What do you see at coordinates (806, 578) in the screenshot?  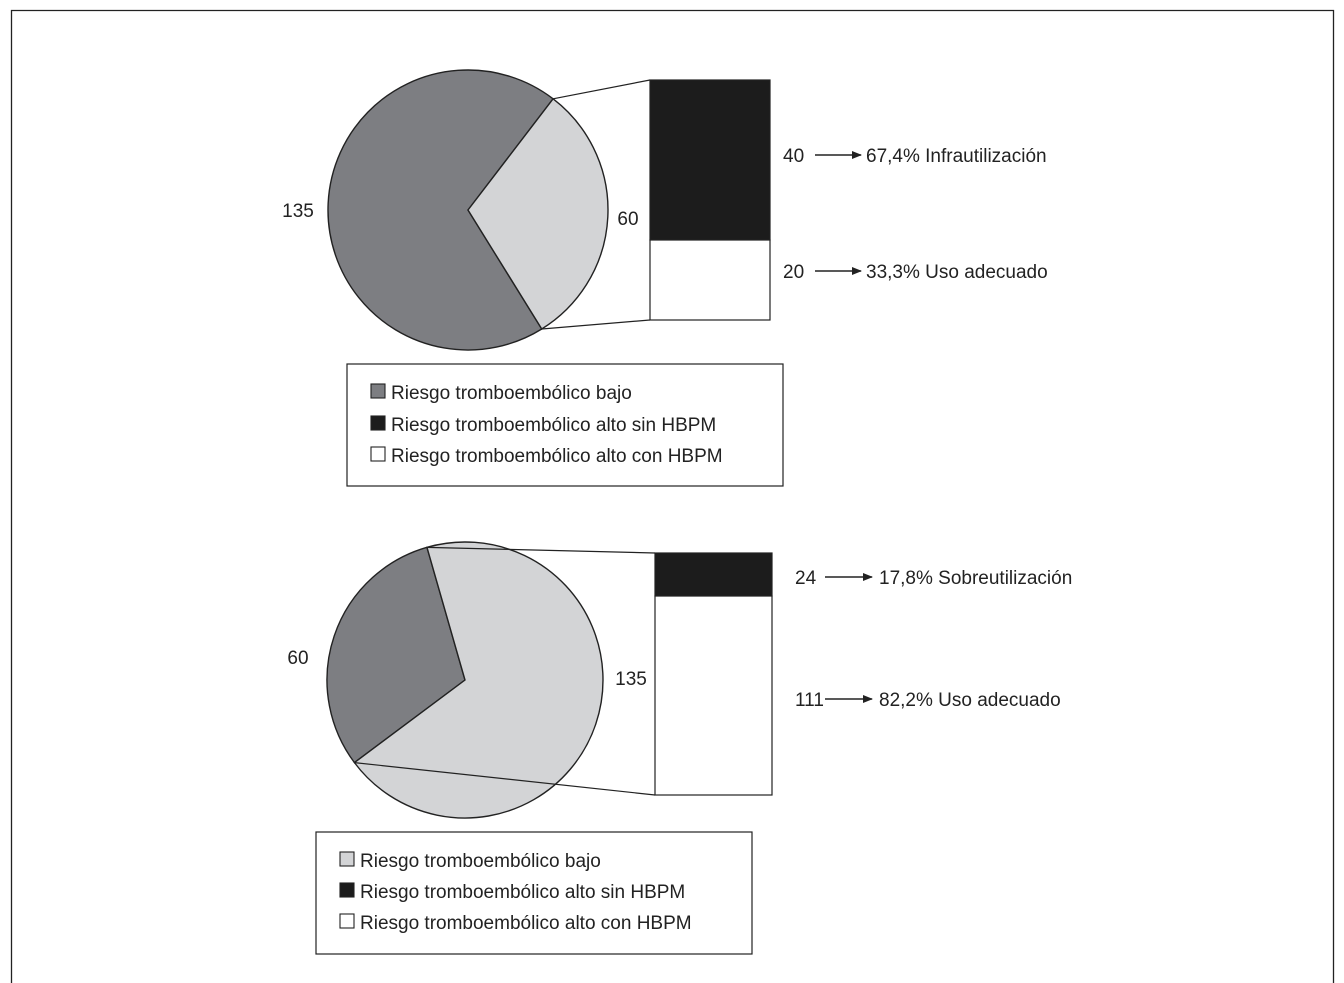 I see `segment-value-label: 24` at bounding box center [806, 578].